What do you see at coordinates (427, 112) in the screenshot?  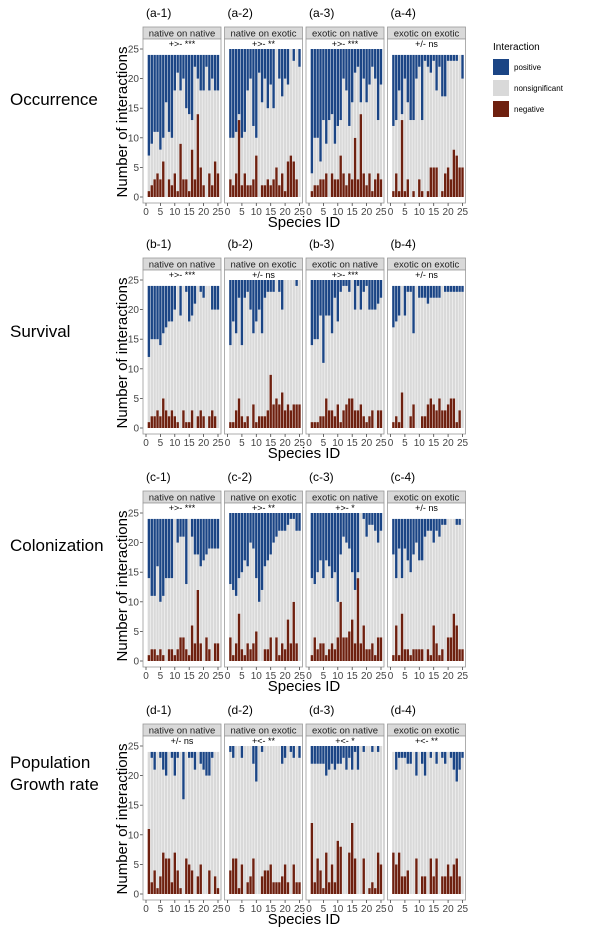 I see `panel-a-4: (a-4) exotic on exotic+/- ns 0 5 10 15 20 25` at bounding box center [427, 112].